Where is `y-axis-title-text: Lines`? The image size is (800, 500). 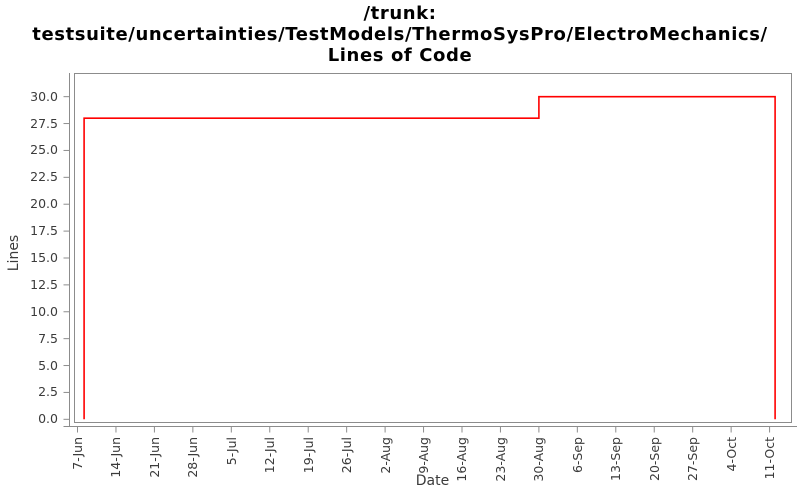 y-axis-title-text: Lines is located at coordinates (14, 253).